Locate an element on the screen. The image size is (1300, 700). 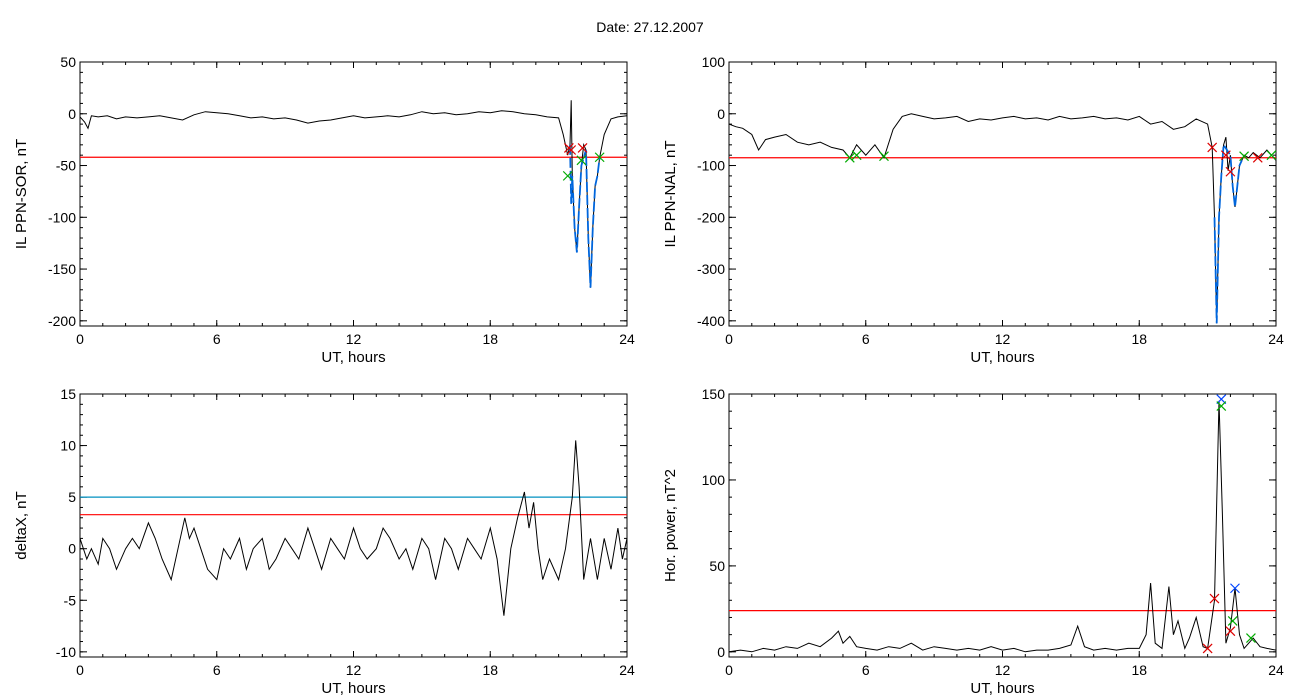
y-axis-label: Hor. power, nT^2 is located at coordinates (670, 525).